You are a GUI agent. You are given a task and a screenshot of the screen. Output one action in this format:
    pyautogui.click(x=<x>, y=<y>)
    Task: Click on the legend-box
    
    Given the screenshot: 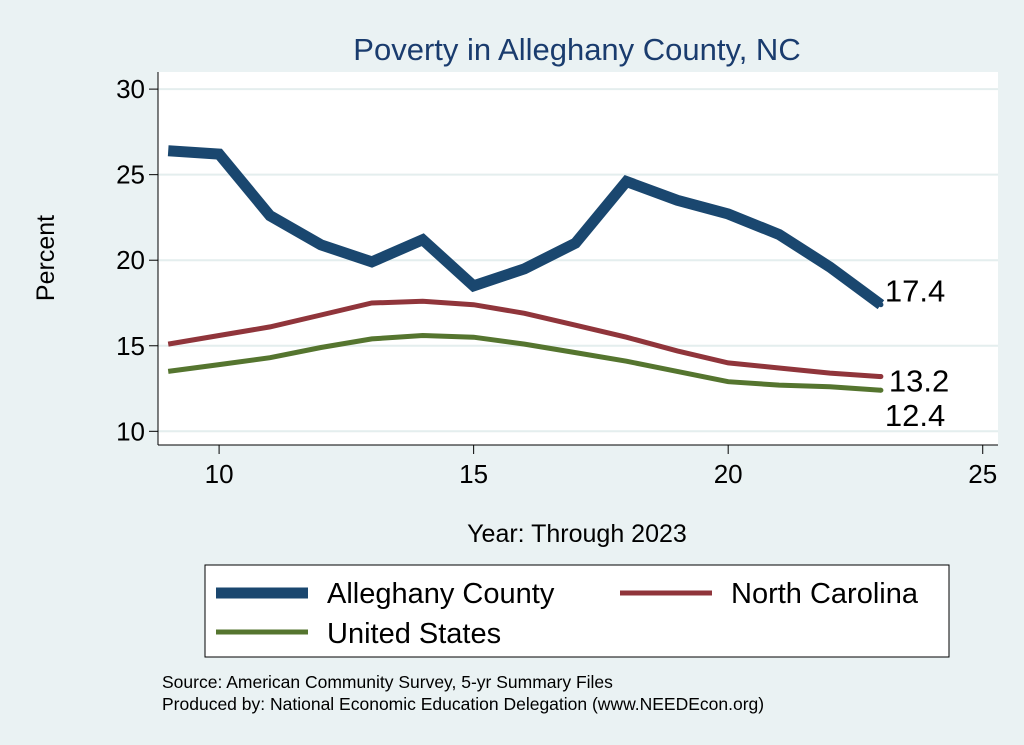 What is the action you would take?
    pyautogui.click(x=577, y=611)
    